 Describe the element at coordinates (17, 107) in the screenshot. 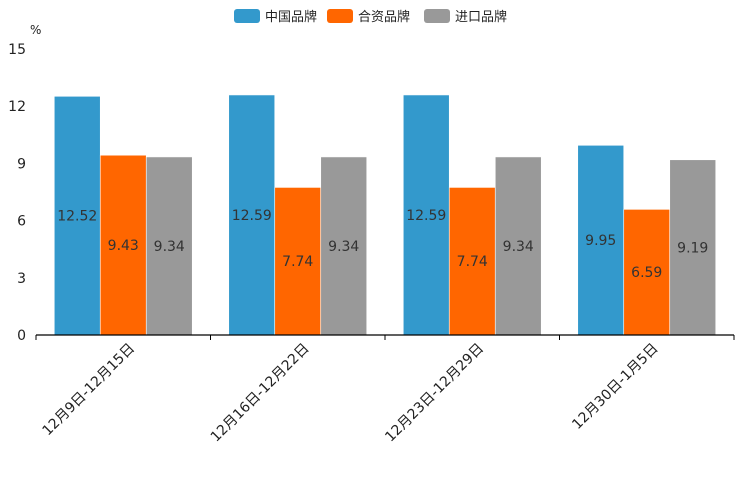

I see `y-tick-label: 12` at that location.